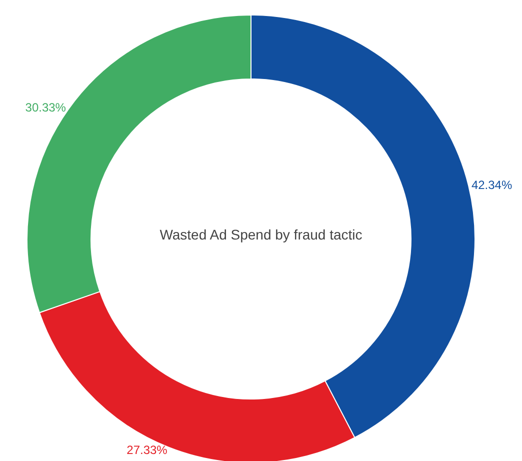 This screenshot has height=461, width=522. What do you see at coordinates (45, 107) in the screenshot?
I see `data-label: 30.33%` at bounding box center [45, 107].